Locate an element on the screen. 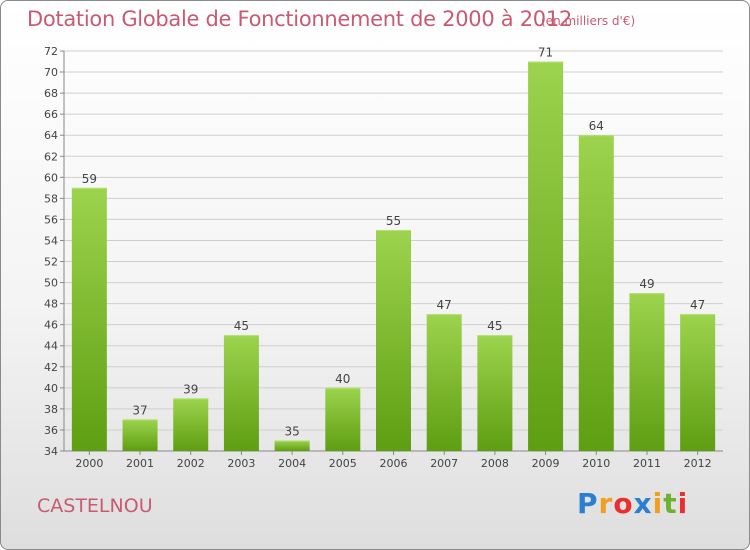 This screenshot has height=550, width=750. x-tick-label: 2006 is located at coordinates (394, 463).